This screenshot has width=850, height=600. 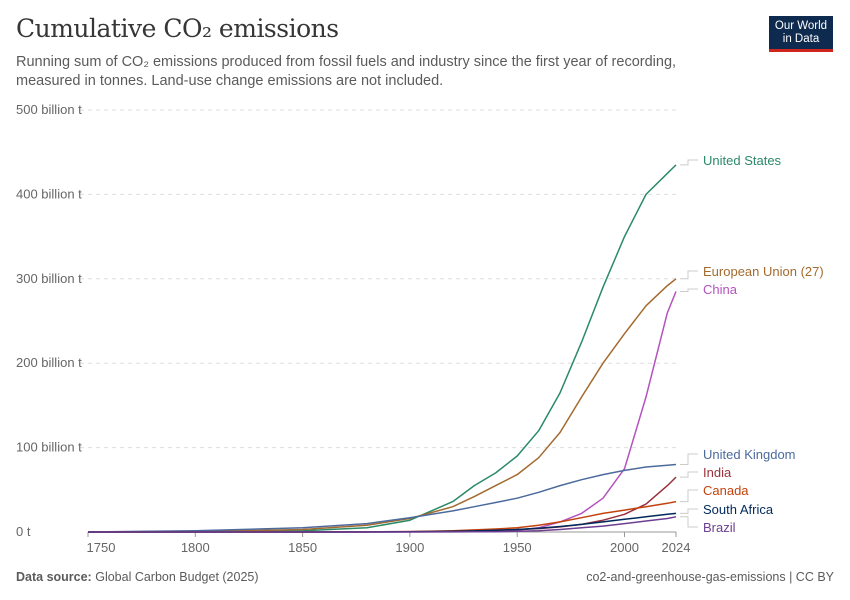 What do you see at coordinates (49, 193) in the screenshot?
I see `y-tick-label: 400 billion t` at bounding box center [49, 193].